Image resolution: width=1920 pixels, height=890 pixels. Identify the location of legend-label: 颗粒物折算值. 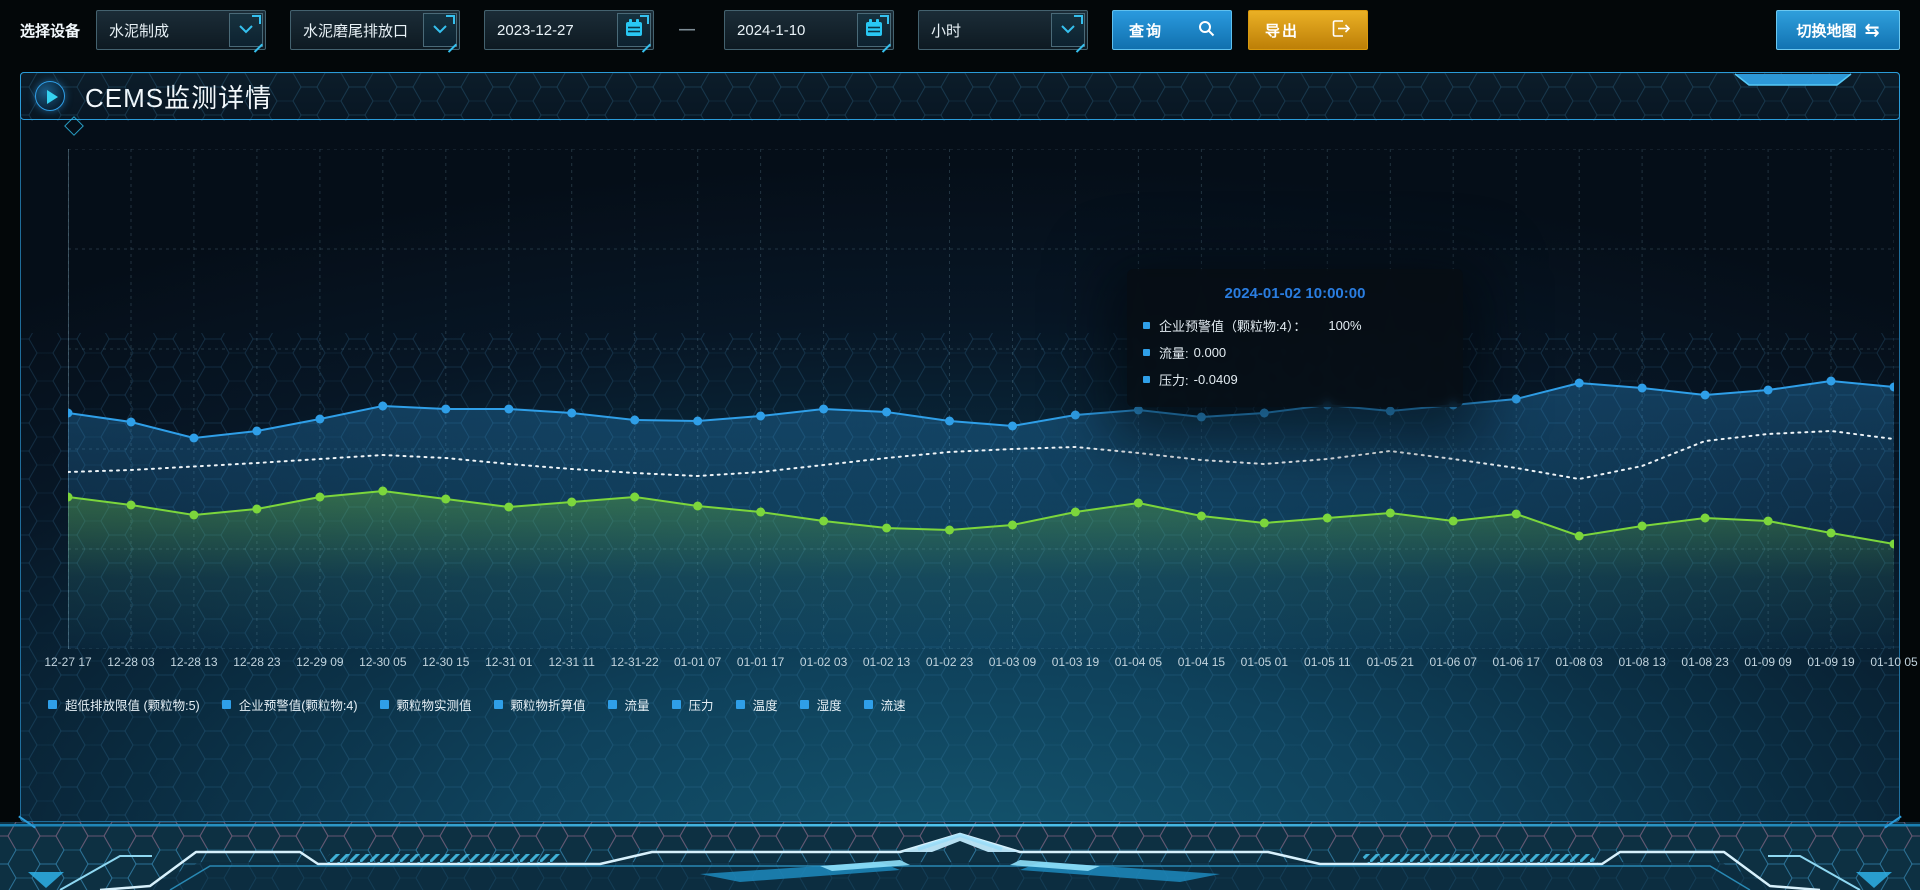
(548, 706).